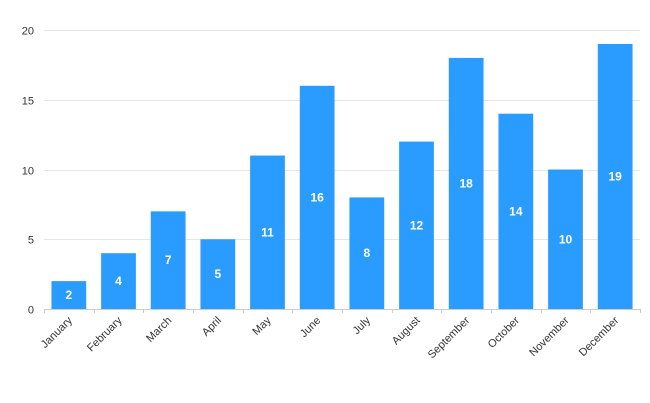 The image size is (650, 403). What do you see at coordinates (105, 334) in the screenshot?
I see `x-tick-label-february: February` at bounding box center [105, 334].